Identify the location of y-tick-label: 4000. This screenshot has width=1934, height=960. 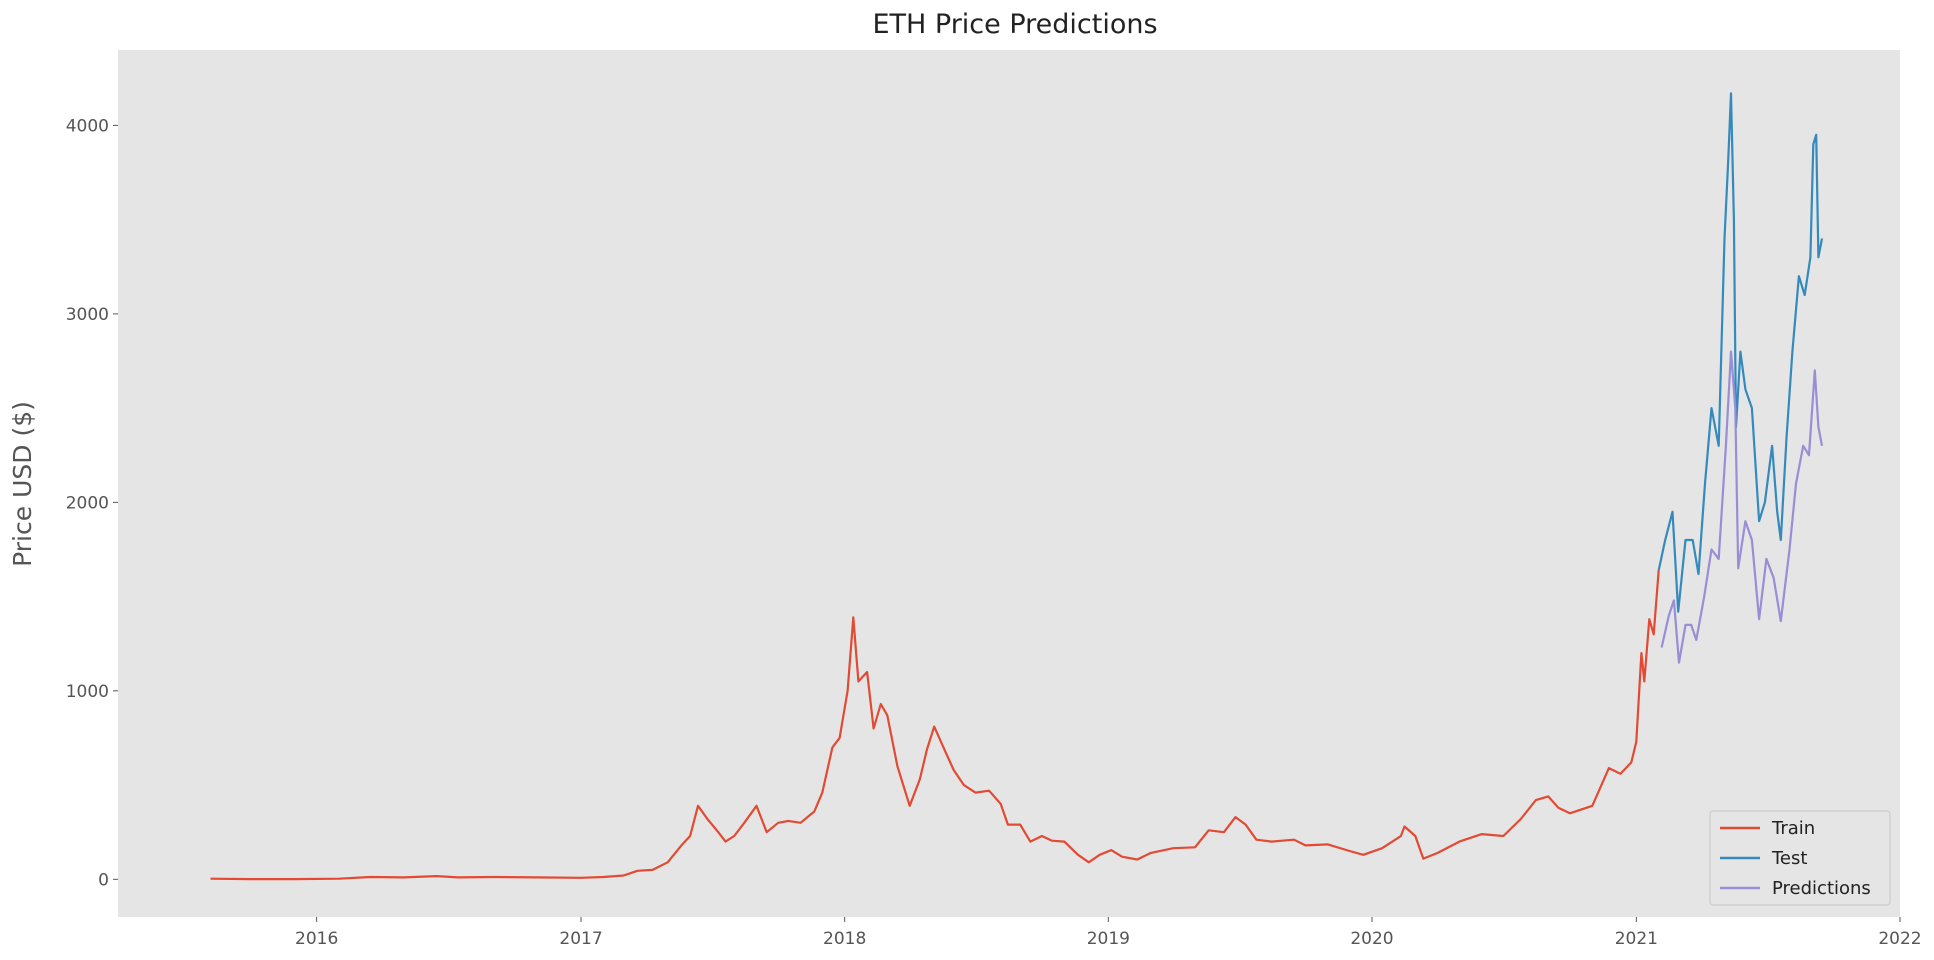
(87, 126).